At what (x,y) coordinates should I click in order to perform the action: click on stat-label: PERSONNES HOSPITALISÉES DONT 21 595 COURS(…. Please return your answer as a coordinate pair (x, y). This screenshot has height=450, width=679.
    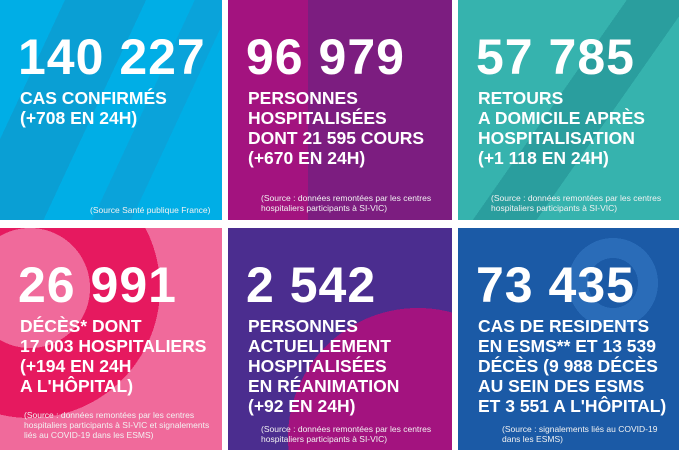
    Looking at the image, I should click on (336, 128).